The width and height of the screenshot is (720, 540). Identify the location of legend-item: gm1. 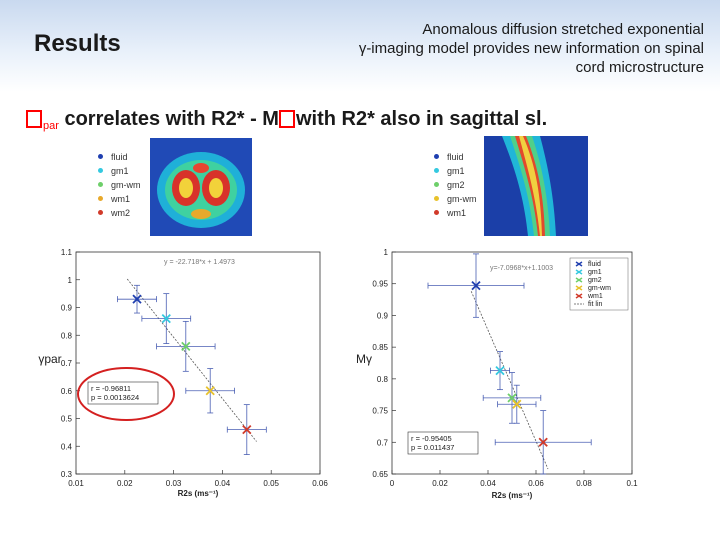
(119, 171).